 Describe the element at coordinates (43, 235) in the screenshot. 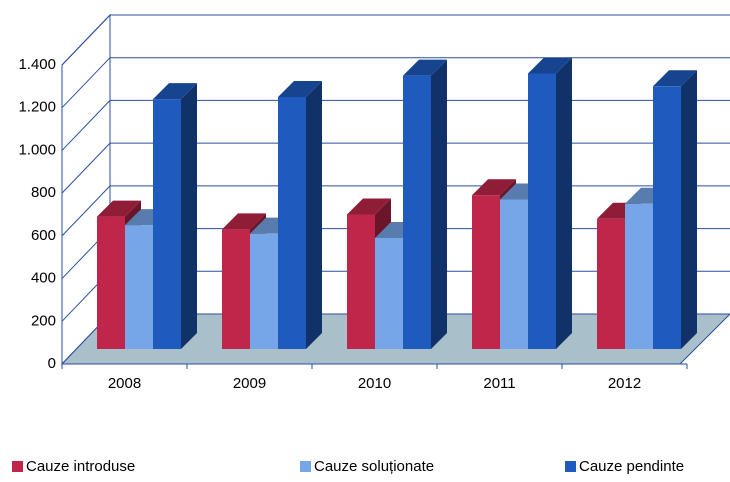

I see `y-tick-label: 600` at that location.